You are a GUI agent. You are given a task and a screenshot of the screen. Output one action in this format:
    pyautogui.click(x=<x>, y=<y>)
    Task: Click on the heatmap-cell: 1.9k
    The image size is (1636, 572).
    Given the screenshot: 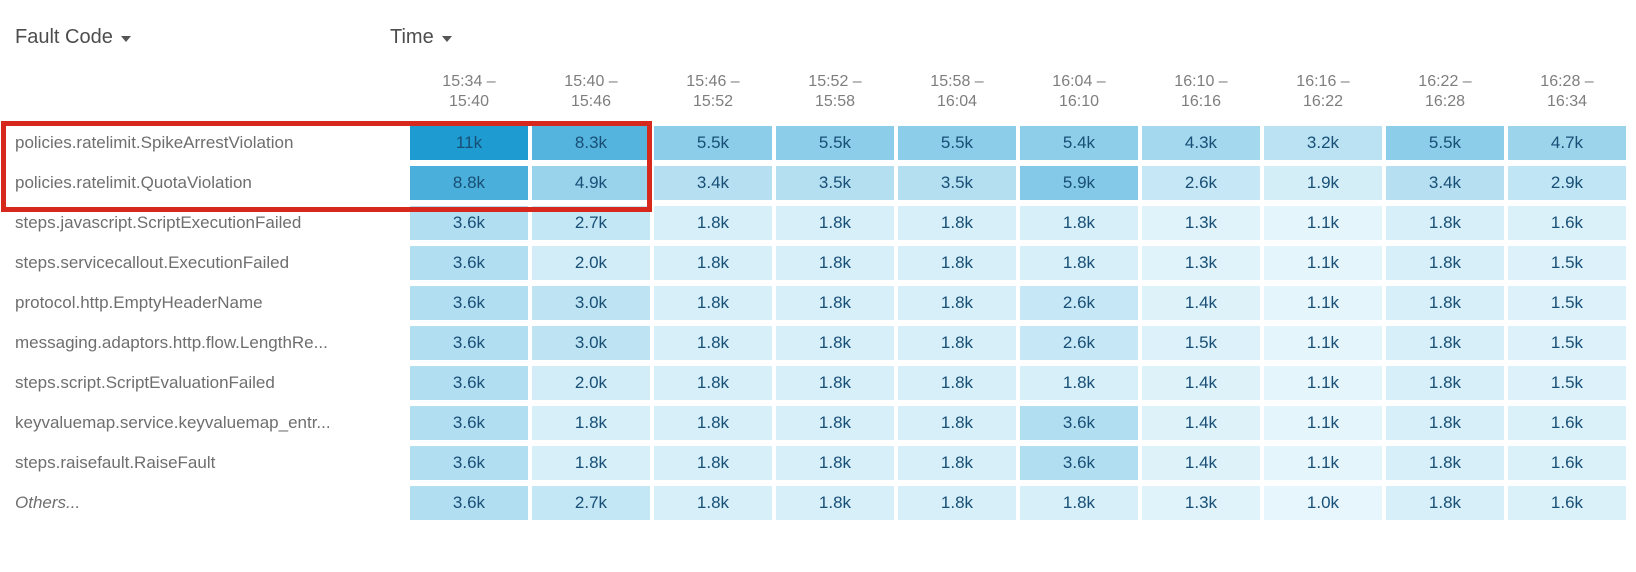 What is the action you would take?
    pyautogui.click(x=1323, y=183)
    